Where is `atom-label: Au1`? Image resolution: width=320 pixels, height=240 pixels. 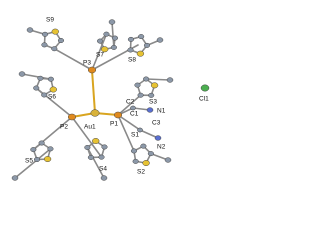 atom-label: Au1 is located at coordinates (90, 127).